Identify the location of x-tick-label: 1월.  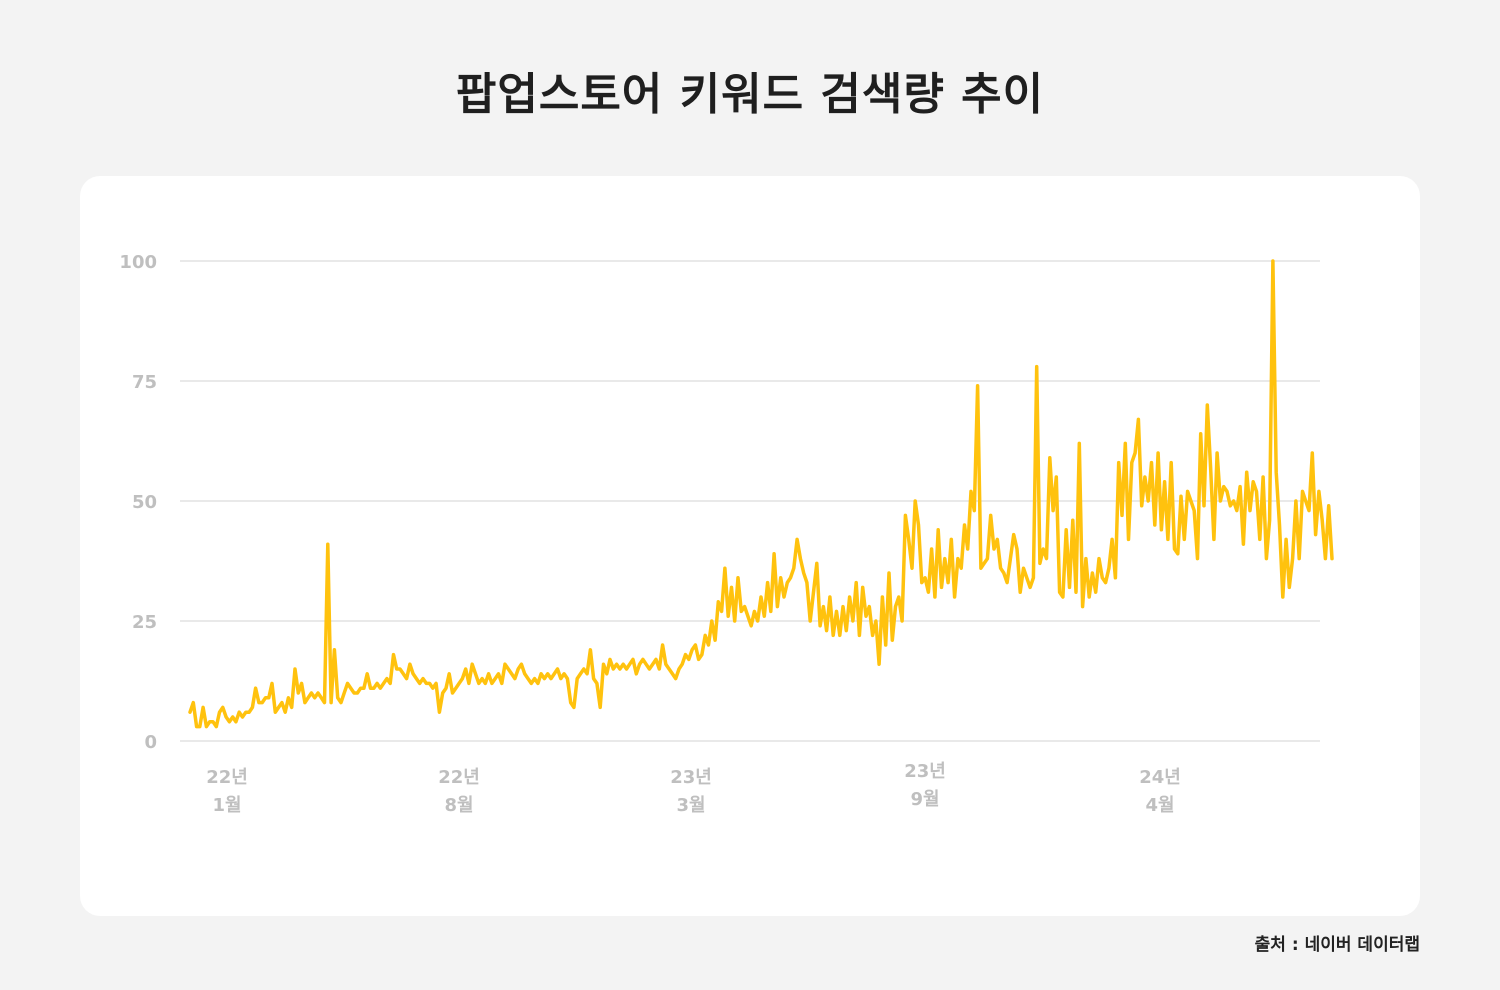
(226, 805).